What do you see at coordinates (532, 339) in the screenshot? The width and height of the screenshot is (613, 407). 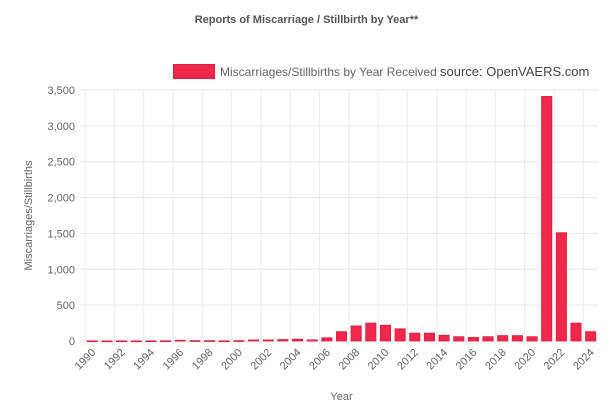 I see `bar-2020` at bounding box center [532, 339].